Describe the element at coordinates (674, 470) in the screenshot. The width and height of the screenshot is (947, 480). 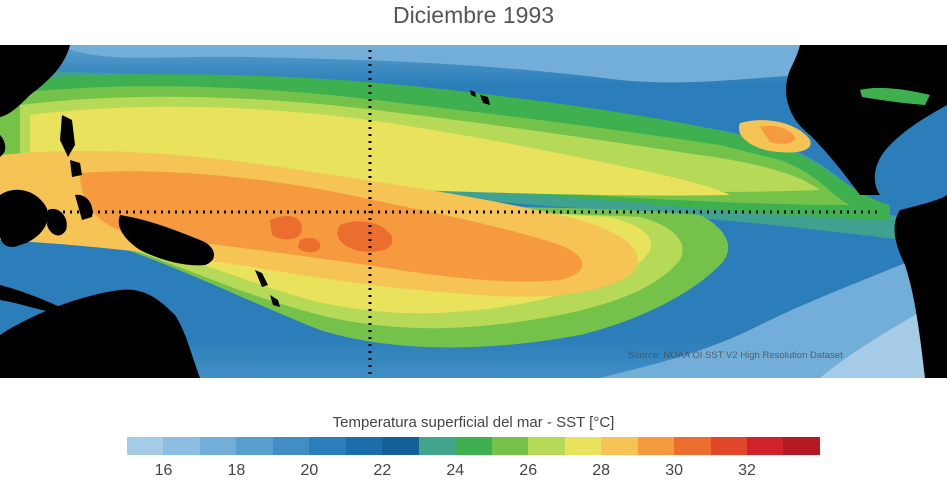
I see `colorbar-tick-label: 30` at that location.